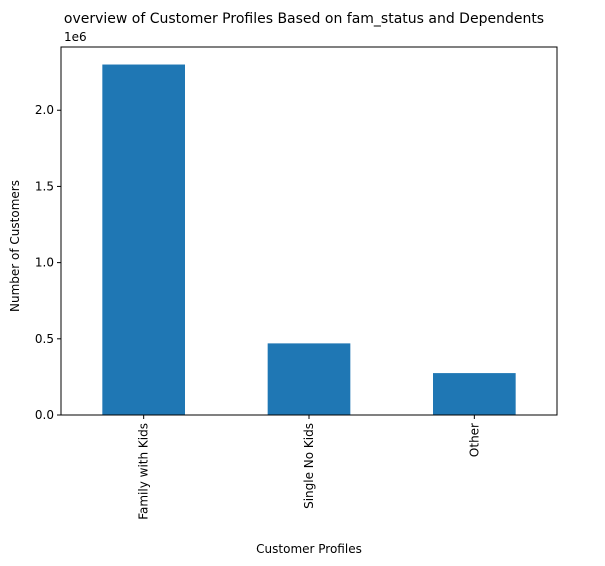 Image resolution: width=605 pixels, height=566 pixels. What do you see at coordinates (309, 379) in the screenshot?
I see `bar-single-no-kids` at bounding box center [309, 379].